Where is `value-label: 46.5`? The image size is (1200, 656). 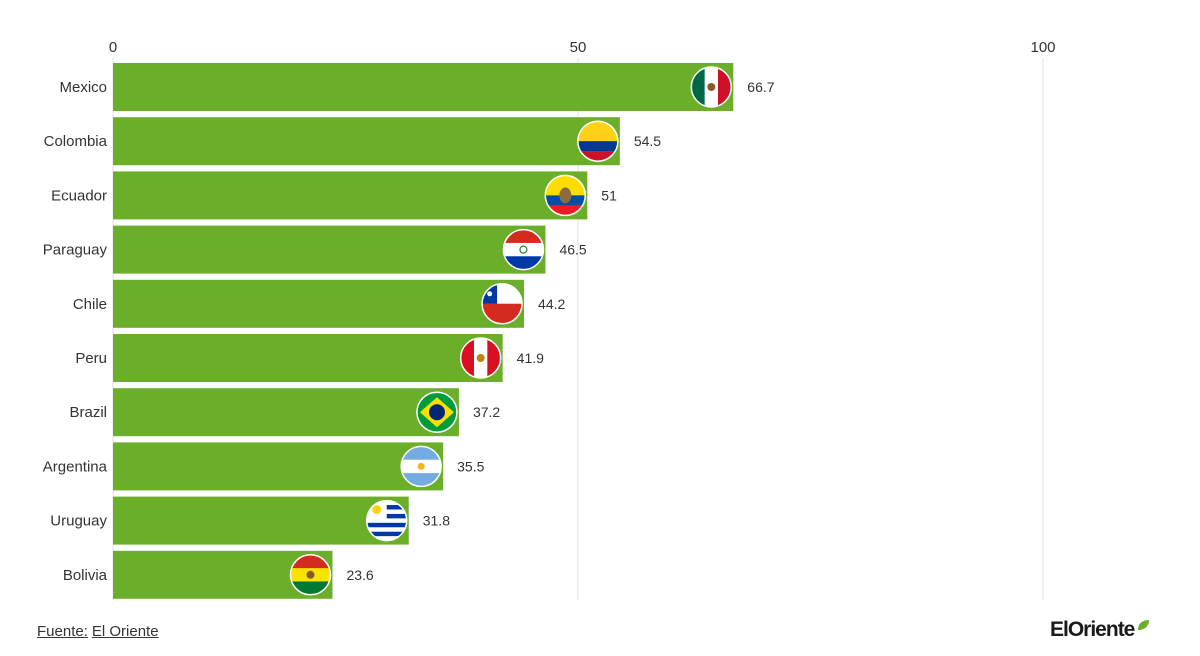 value-label: 46.5 is located at coordinates (572, 250).